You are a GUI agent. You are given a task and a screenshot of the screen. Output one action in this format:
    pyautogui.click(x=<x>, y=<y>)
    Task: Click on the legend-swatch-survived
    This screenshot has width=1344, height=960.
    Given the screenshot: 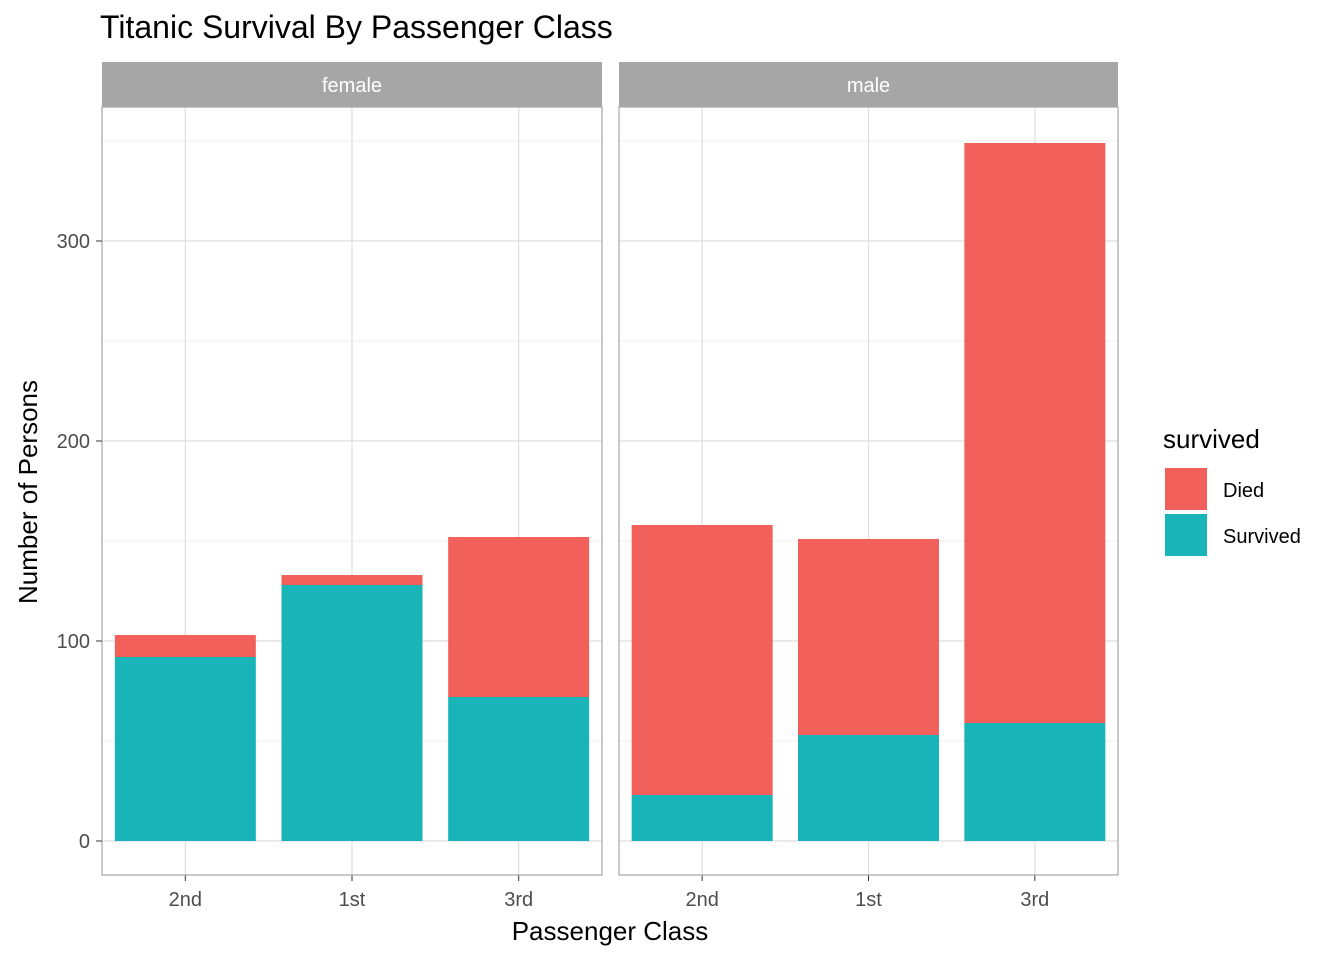 What is the action you would take?
    pyautogui.click(x=1186, y=535)
    